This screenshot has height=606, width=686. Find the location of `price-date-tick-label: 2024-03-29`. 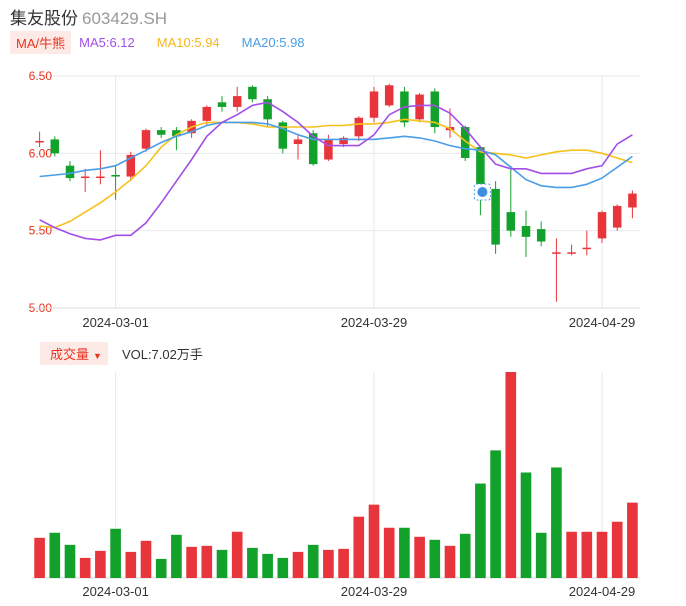

price-date-tick-label: 2024-03-29 is located at coordinates (374, 322).